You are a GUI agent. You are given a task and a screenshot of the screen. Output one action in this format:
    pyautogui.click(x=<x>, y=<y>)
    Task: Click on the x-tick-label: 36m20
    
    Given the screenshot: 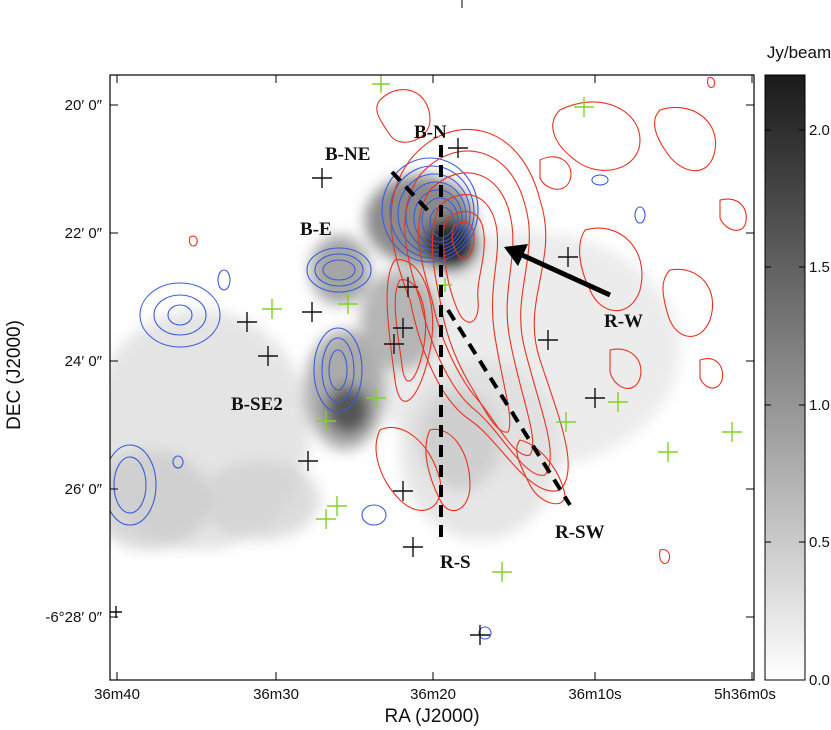 What is the action you would take?
    pyautogui.click(x=433, y=694)
    